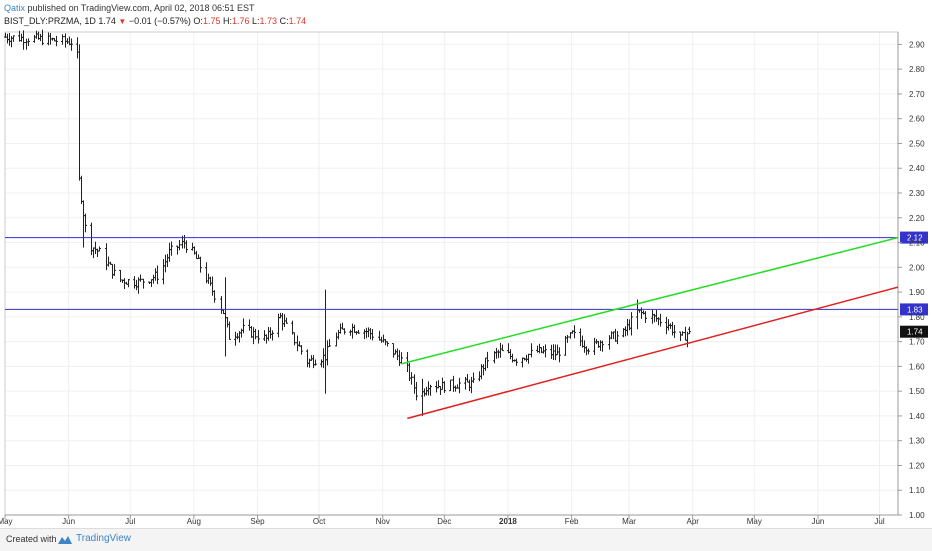 The width and height of the screenshot is (932, 551). What do you see at coordinates (917, 416) in the screenshot?
I see `price-tick-label: 1.40` at bounding box center [917, 416].